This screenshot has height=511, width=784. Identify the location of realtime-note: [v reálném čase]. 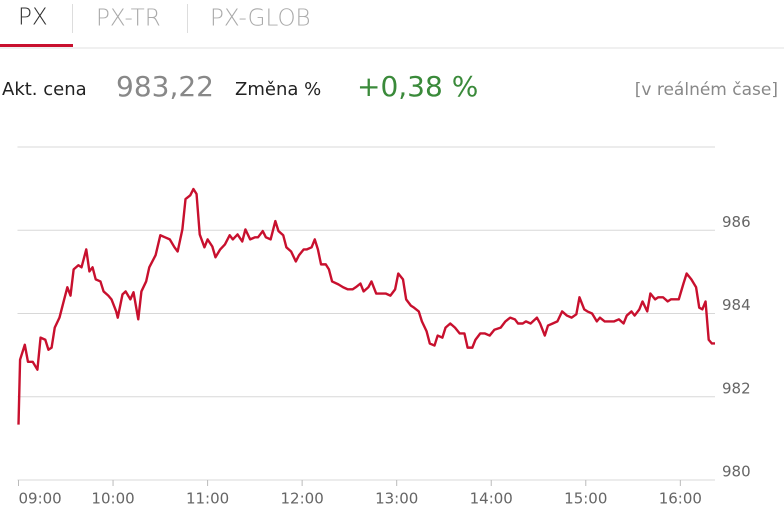
(706, 90).